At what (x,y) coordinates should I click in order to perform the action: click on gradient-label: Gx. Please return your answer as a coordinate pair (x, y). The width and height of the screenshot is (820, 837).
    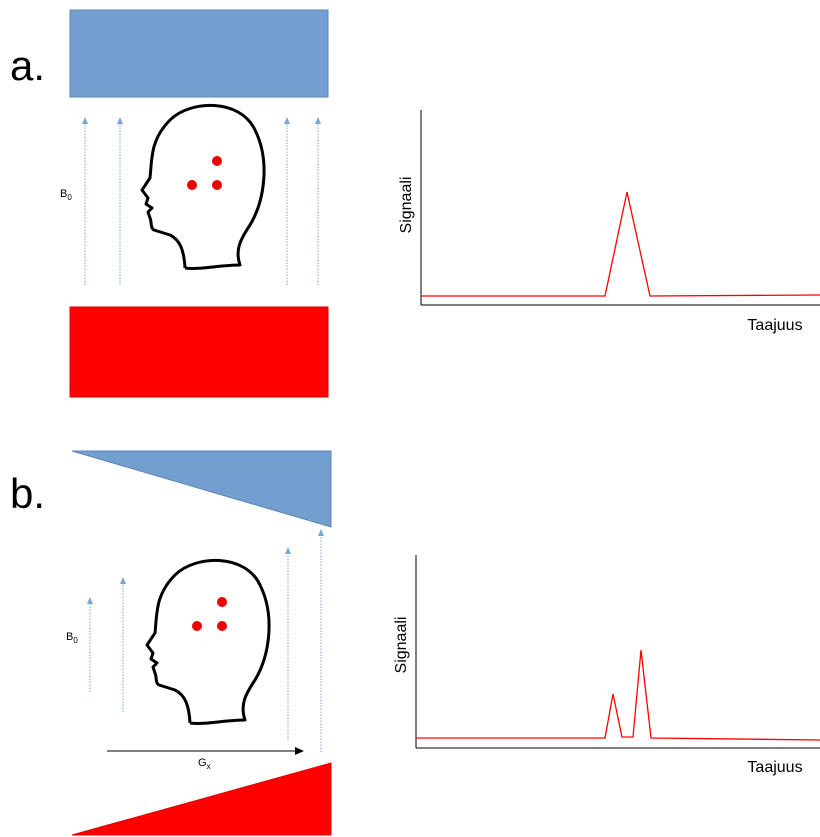
    Looking at the image, I should click on (204, 764).